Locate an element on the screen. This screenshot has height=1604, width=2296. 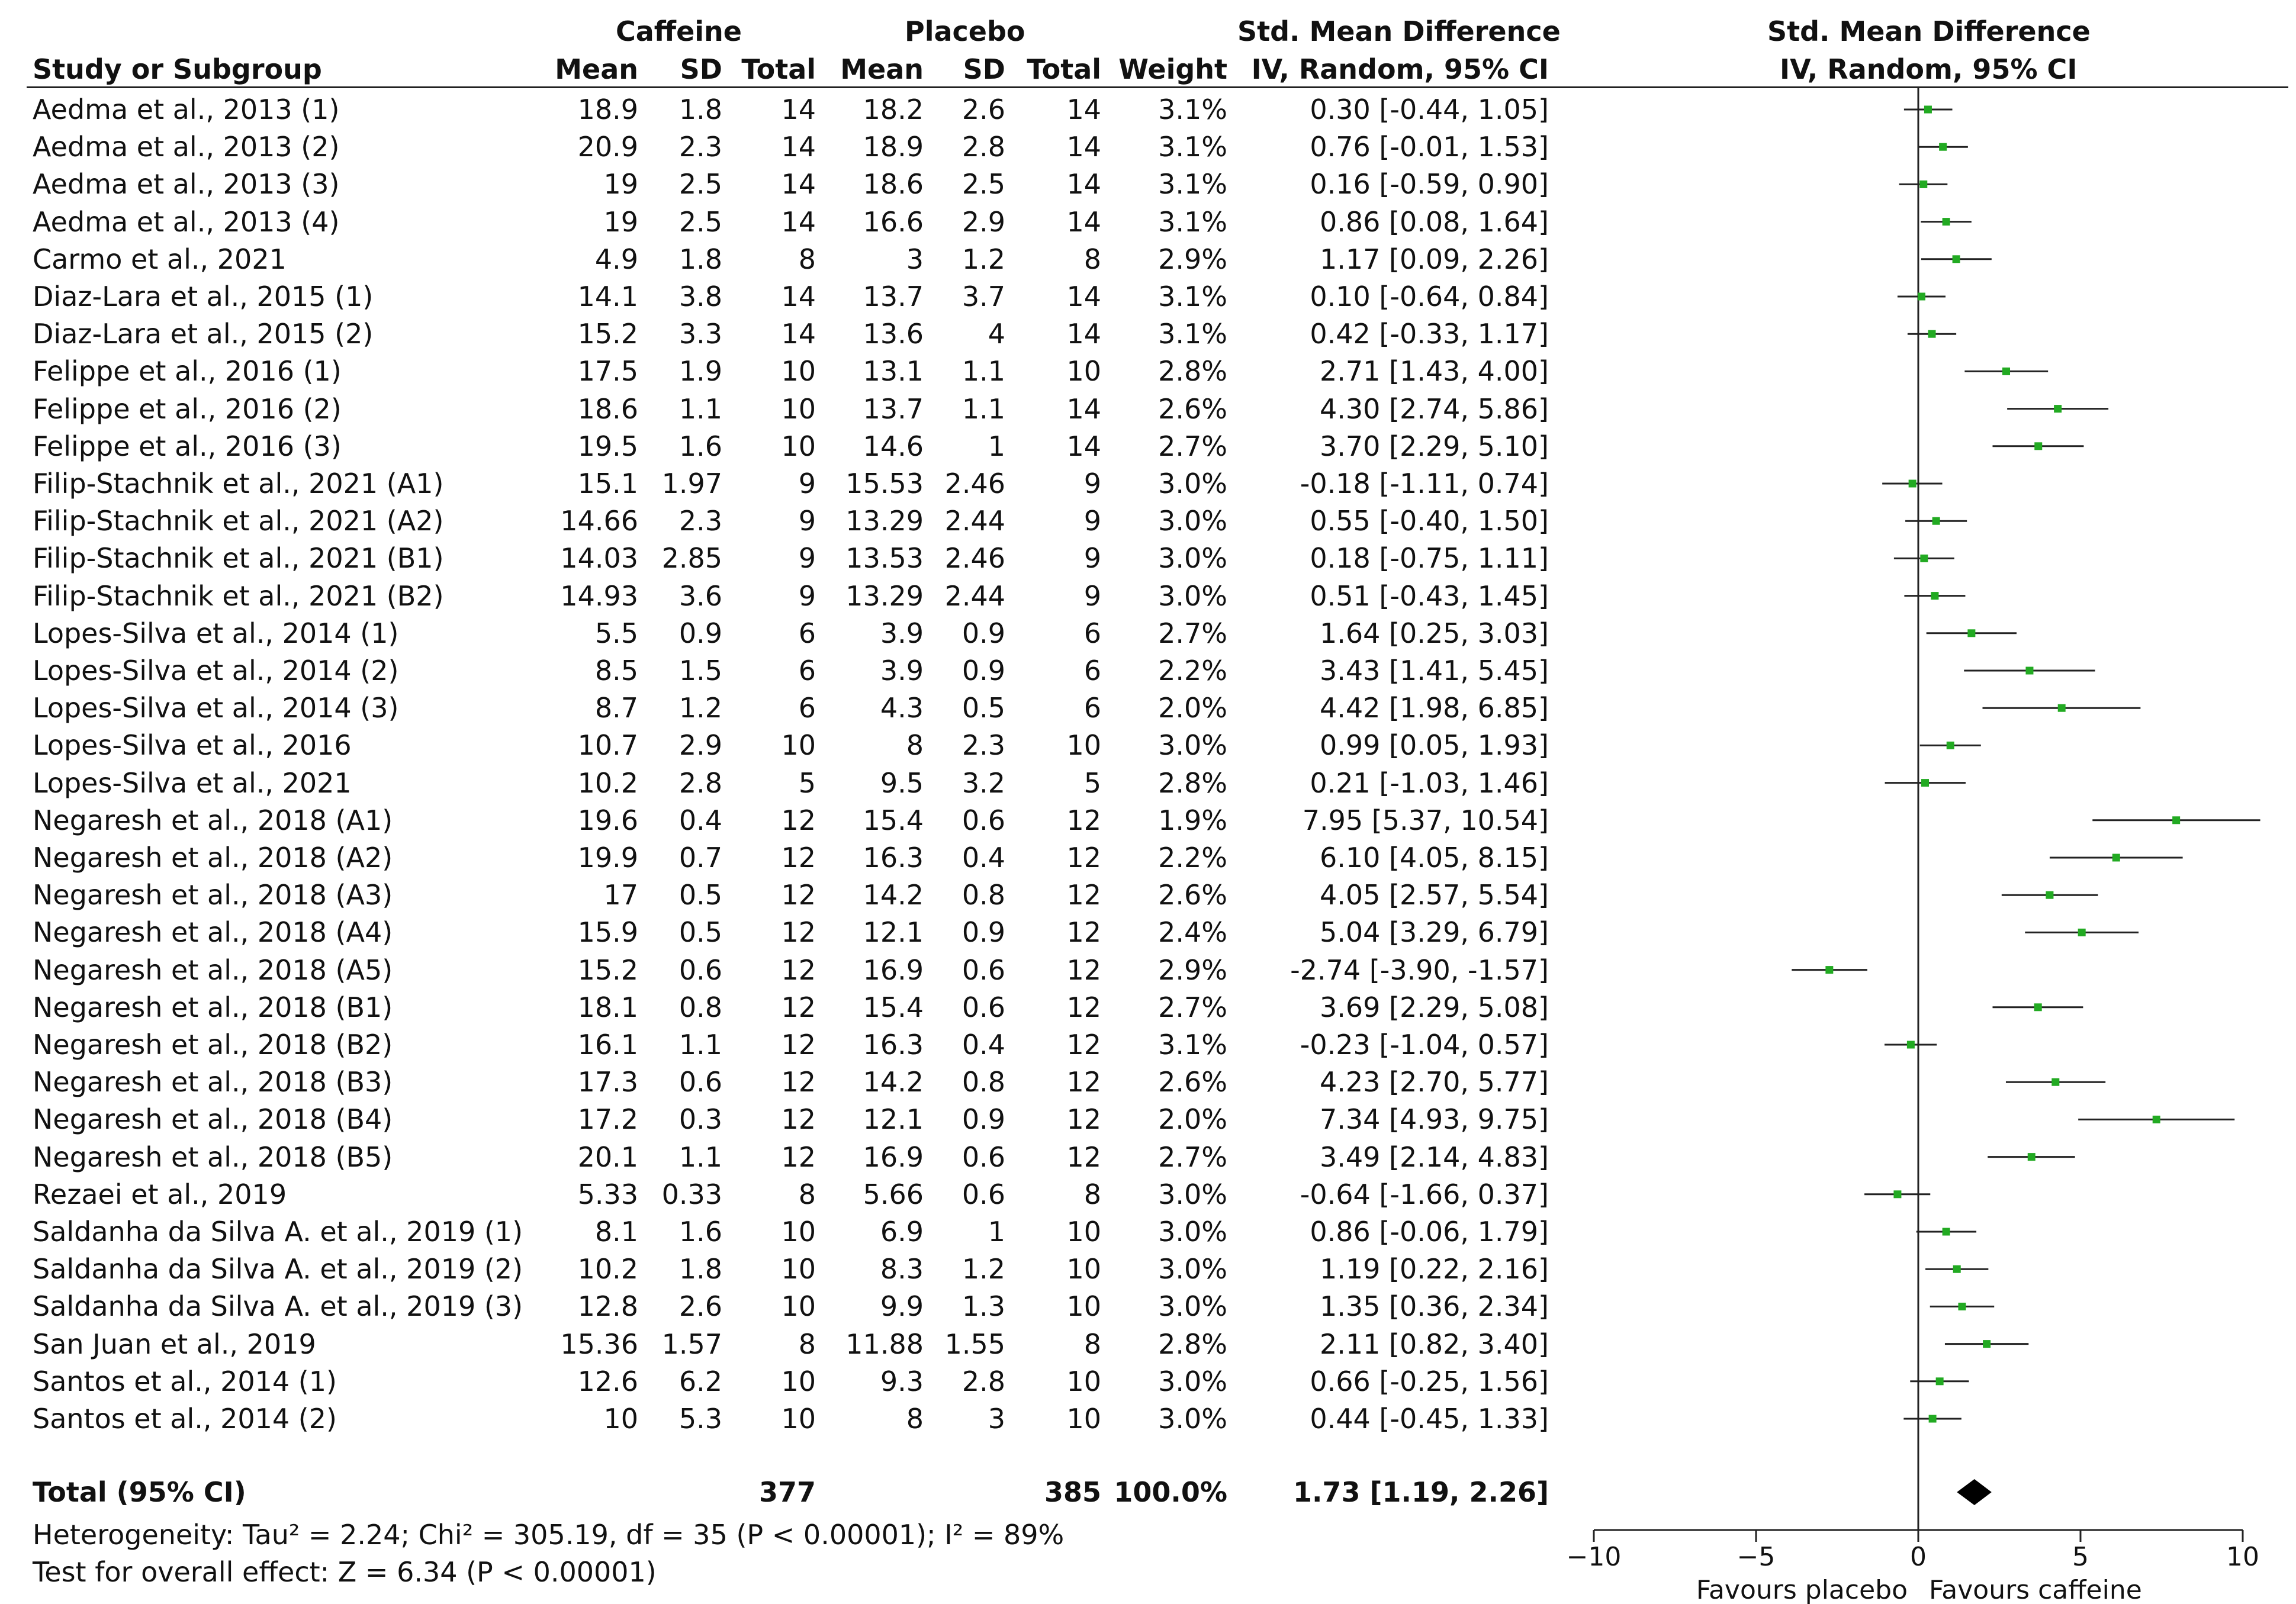
placebo-total: 14 is located at coordinates (1083, 297).